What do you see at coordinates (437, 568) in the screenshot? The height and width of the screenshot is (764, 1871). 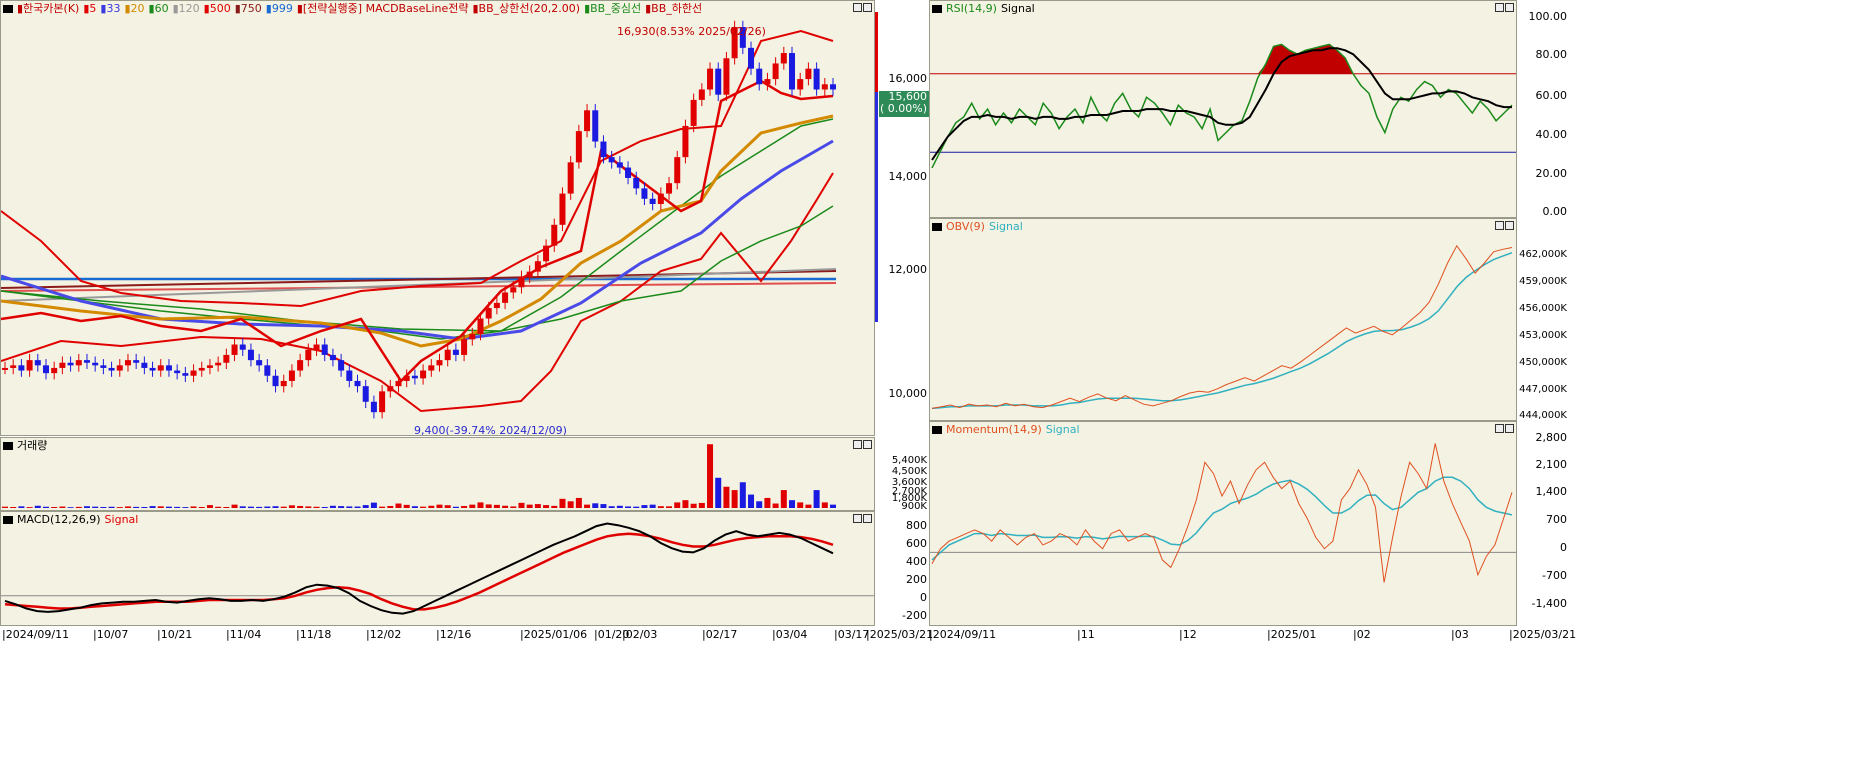 I see `macd-pane: MACD(12,26,9) Signal` at bounding box center [437, 568].